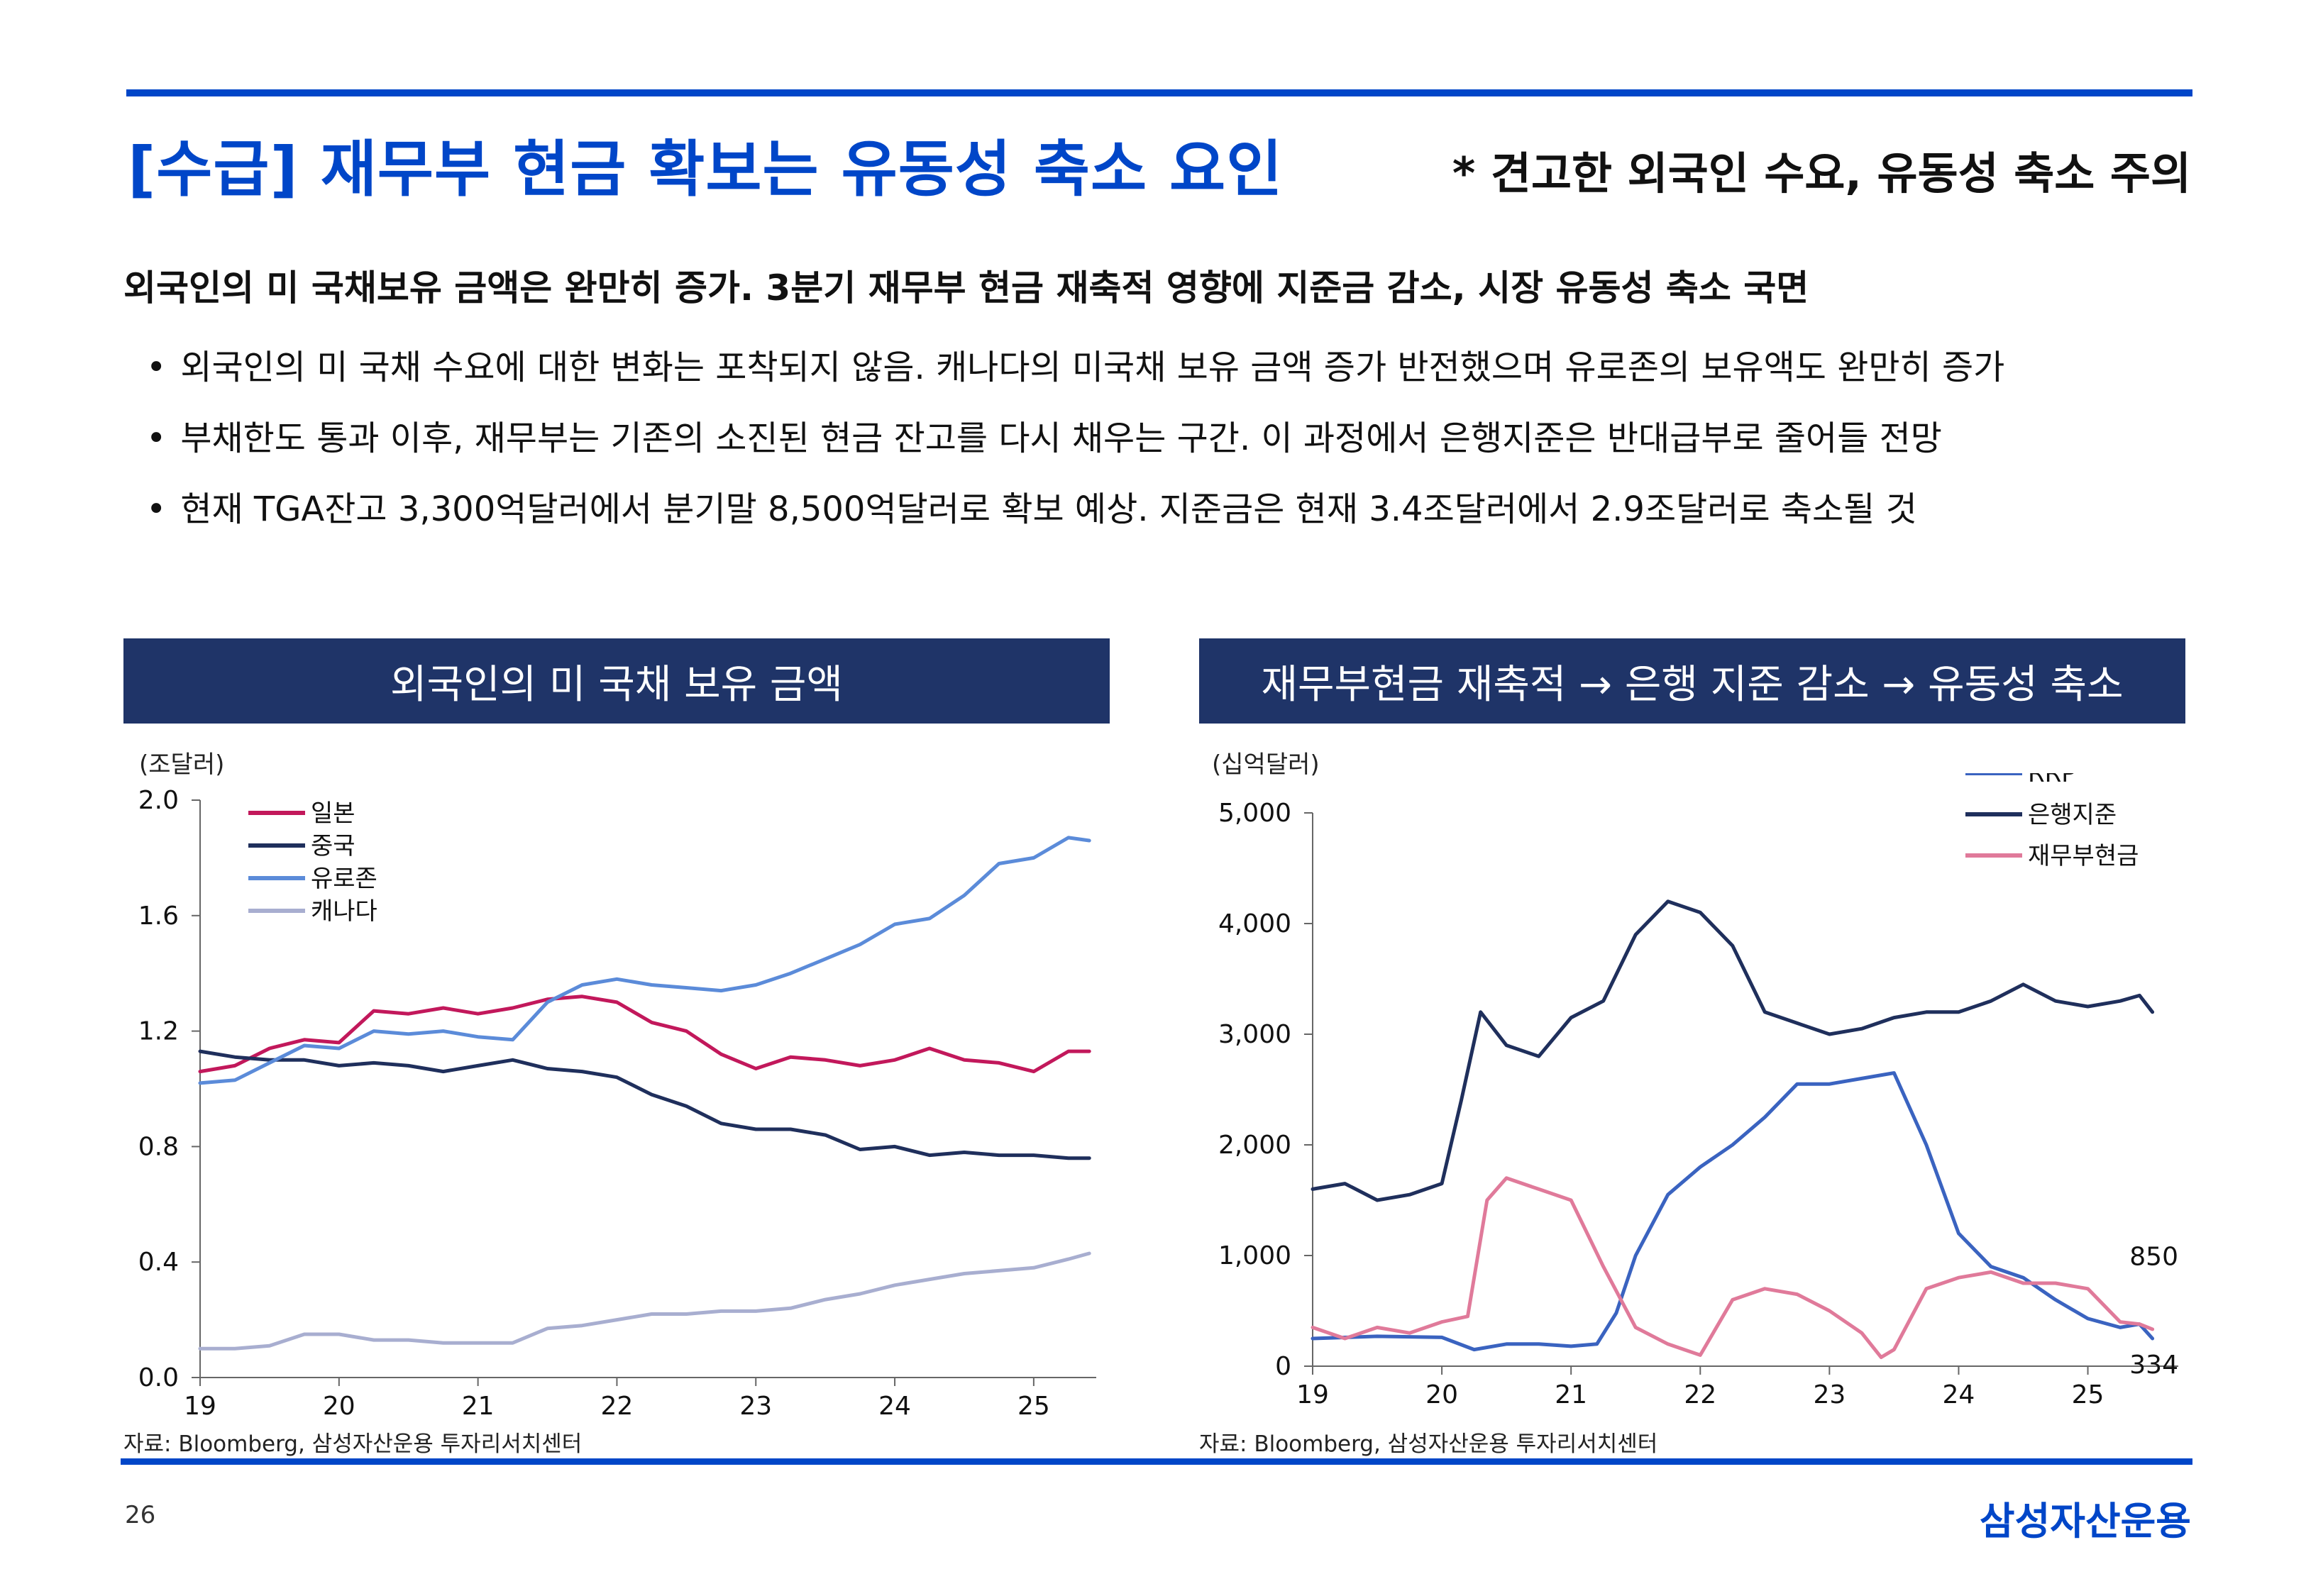  I want to click on y-tick-label: 1,000, so click(1255, 1255).